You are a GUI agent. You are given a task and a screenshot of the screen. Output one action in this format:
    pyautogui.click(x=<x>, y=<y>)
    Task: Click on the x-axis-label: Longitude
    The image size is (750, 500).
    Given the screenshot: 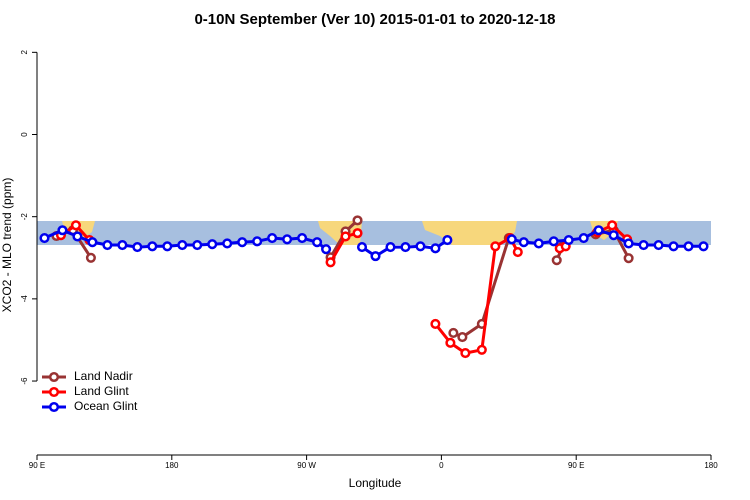 What is the action you would take?
    pyautogui.click(x=375, y=483)
    